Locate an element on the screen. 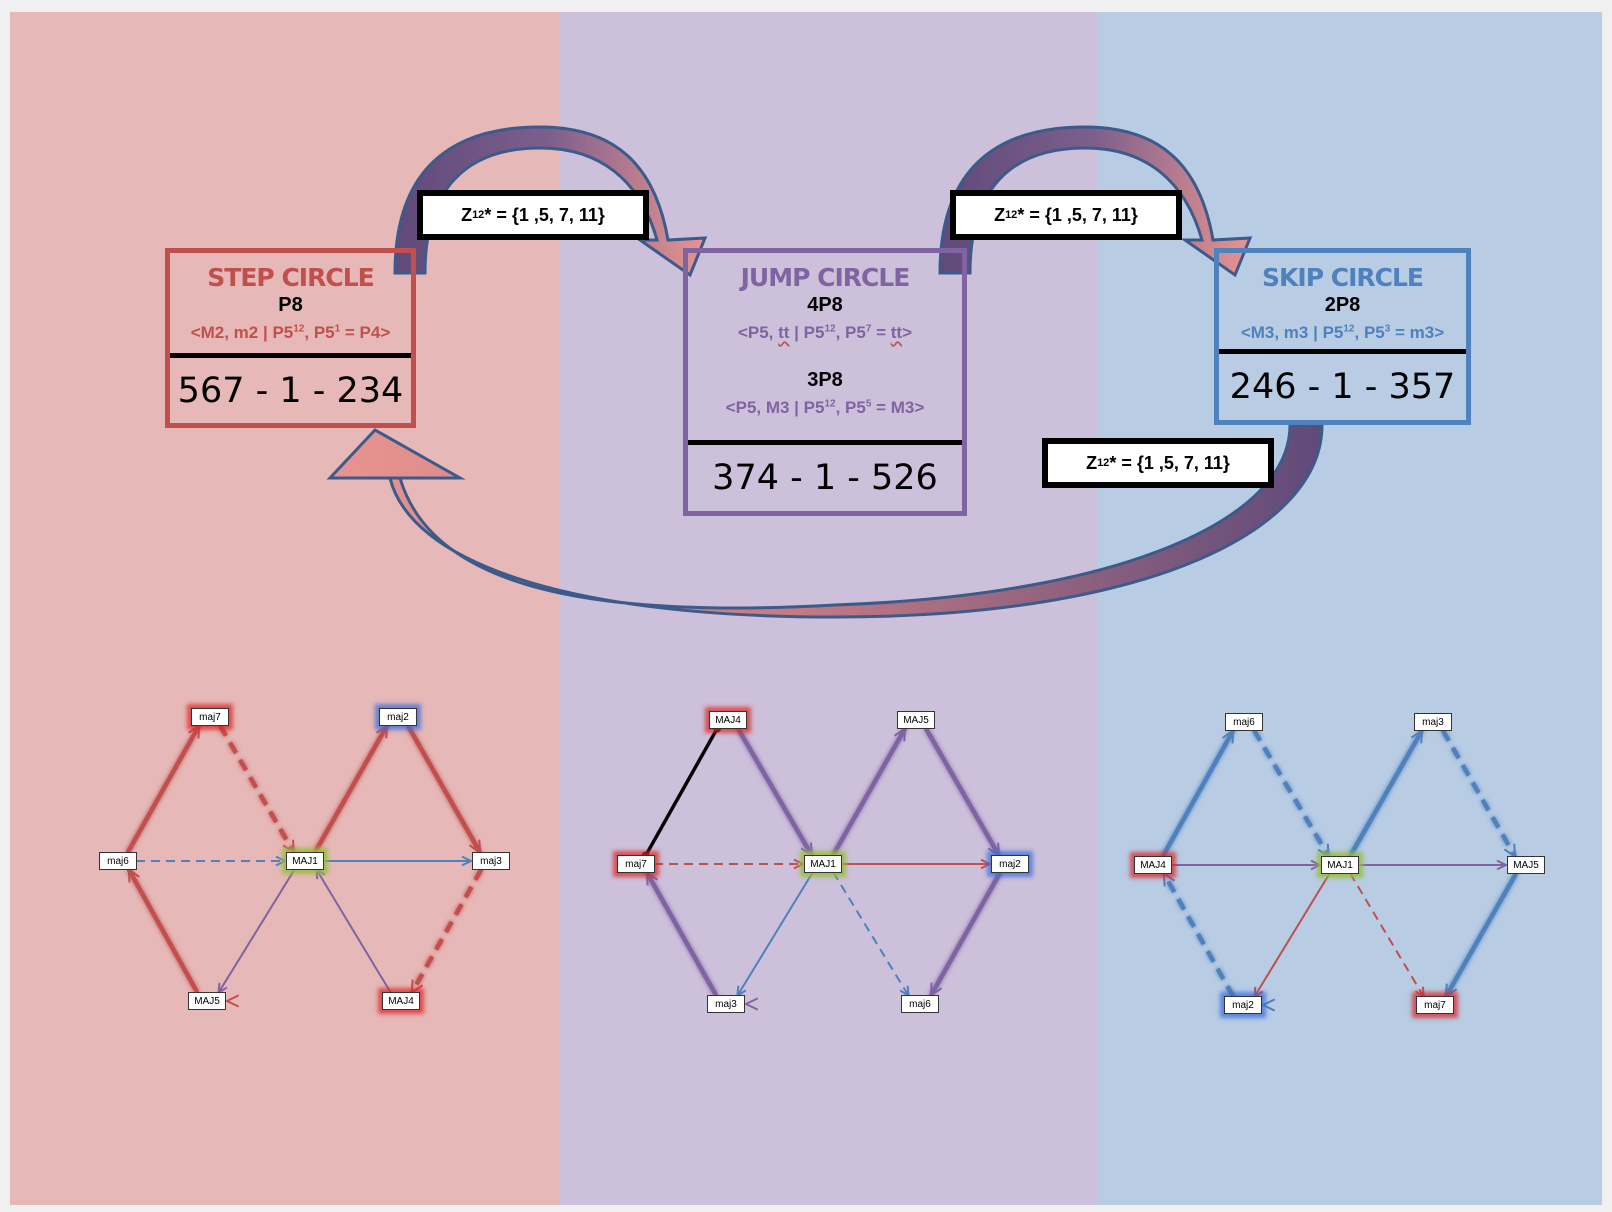 The width and height of the screenshot is (1612, 1212). jump-node-left: maj7 is located at coordinates (636, 864).